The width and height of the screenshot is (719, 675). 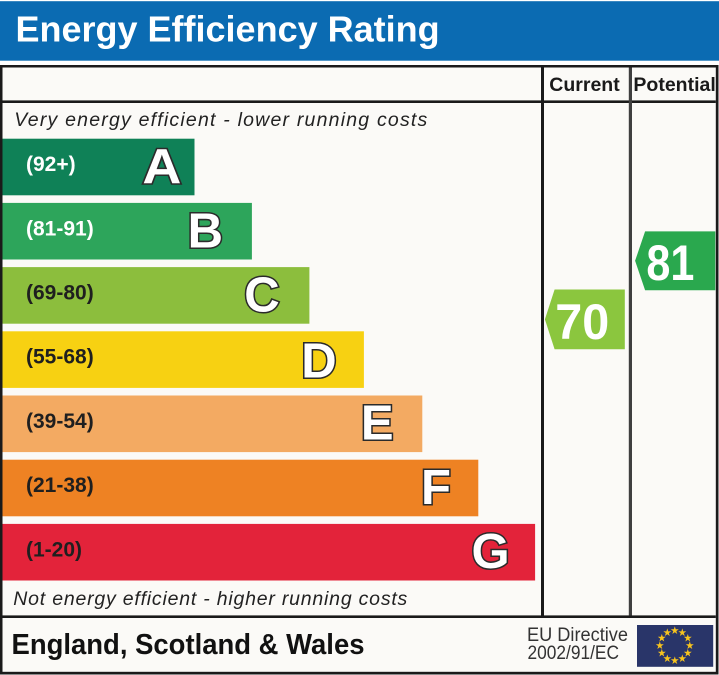 I want to click on svg-text: (92+), so click(x=51, y=164).